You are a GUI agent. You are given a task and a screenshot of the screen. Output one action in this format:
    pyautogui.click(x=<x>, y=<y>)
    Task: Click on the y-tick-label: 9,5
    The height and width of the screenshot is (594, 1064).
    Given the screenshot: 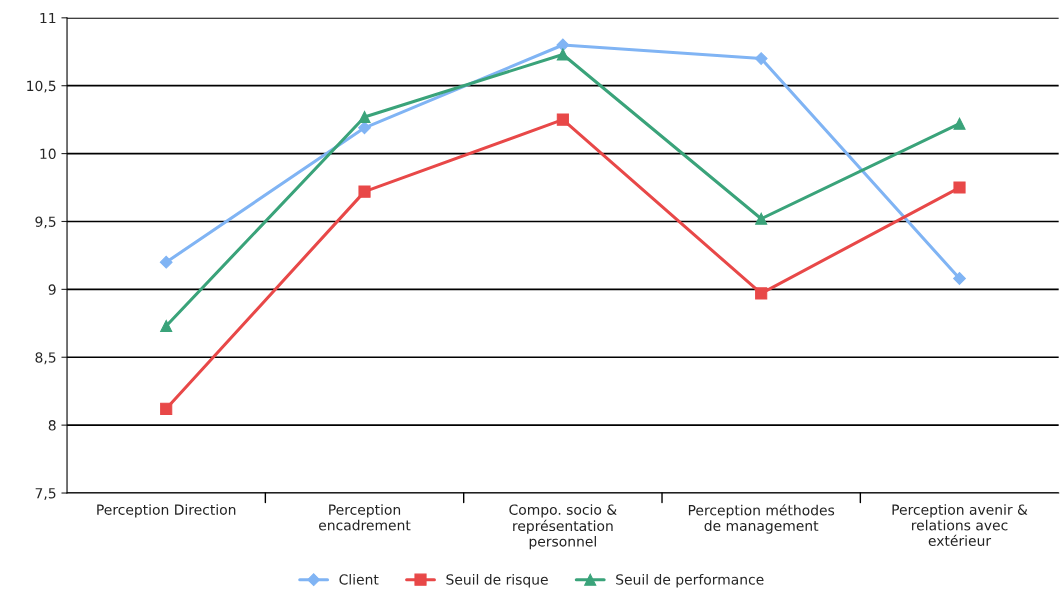 What is the action you would take?
    pyautogui.click(x=45, y=222)
    